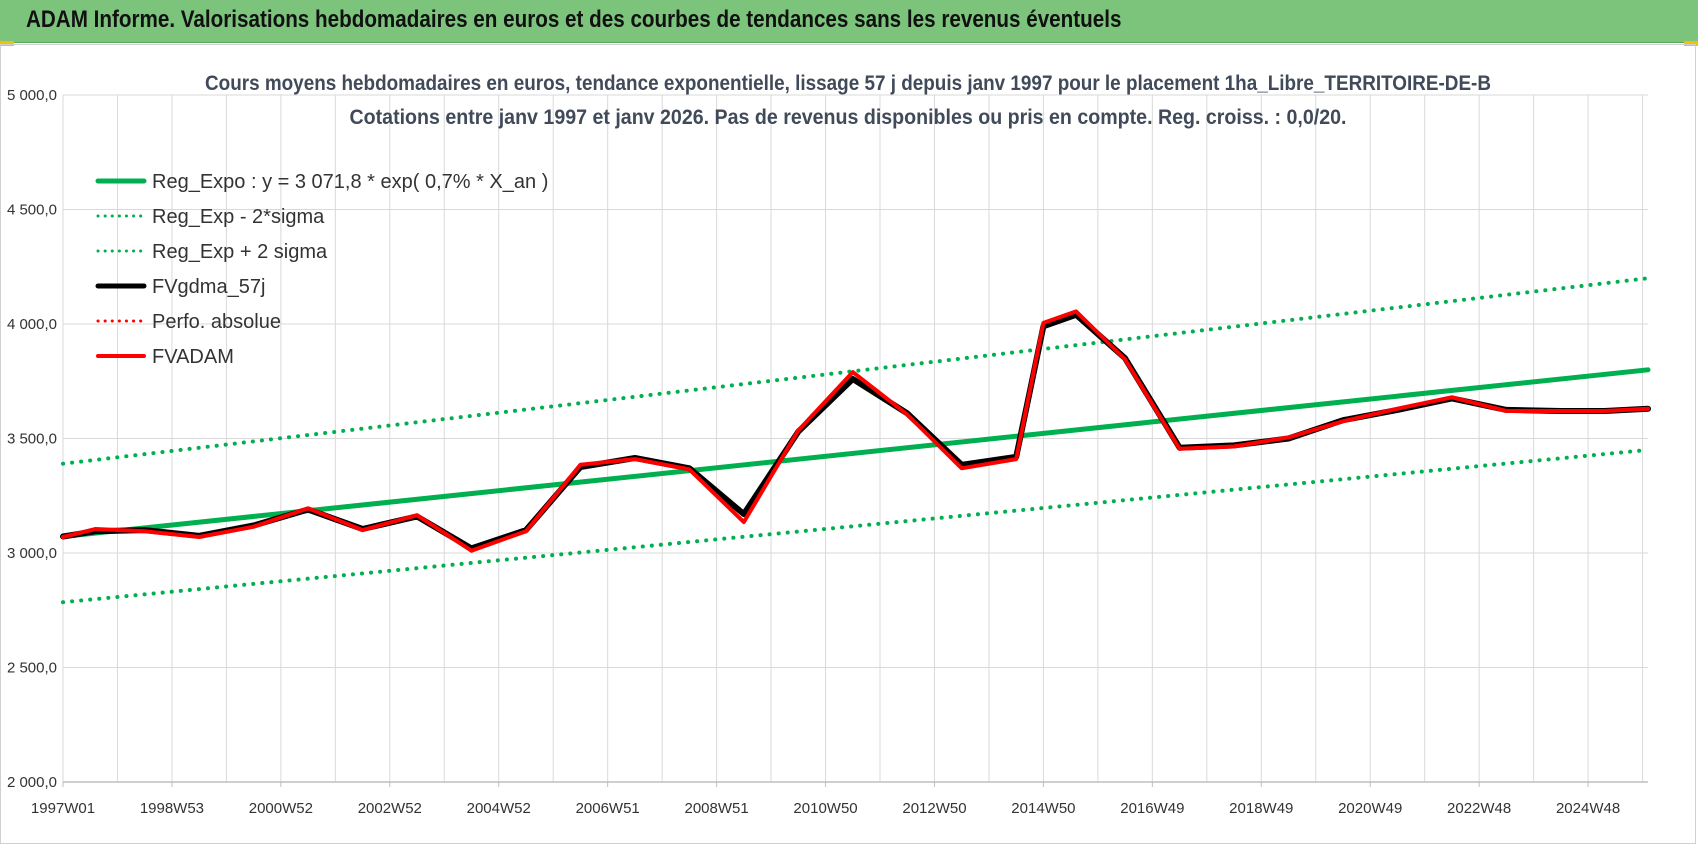 This screenshot has height=848, width=1698. Describe the element at coordinates (608, 808) in the screenshot. I see `x-tick-label: 2006W51` at that location.